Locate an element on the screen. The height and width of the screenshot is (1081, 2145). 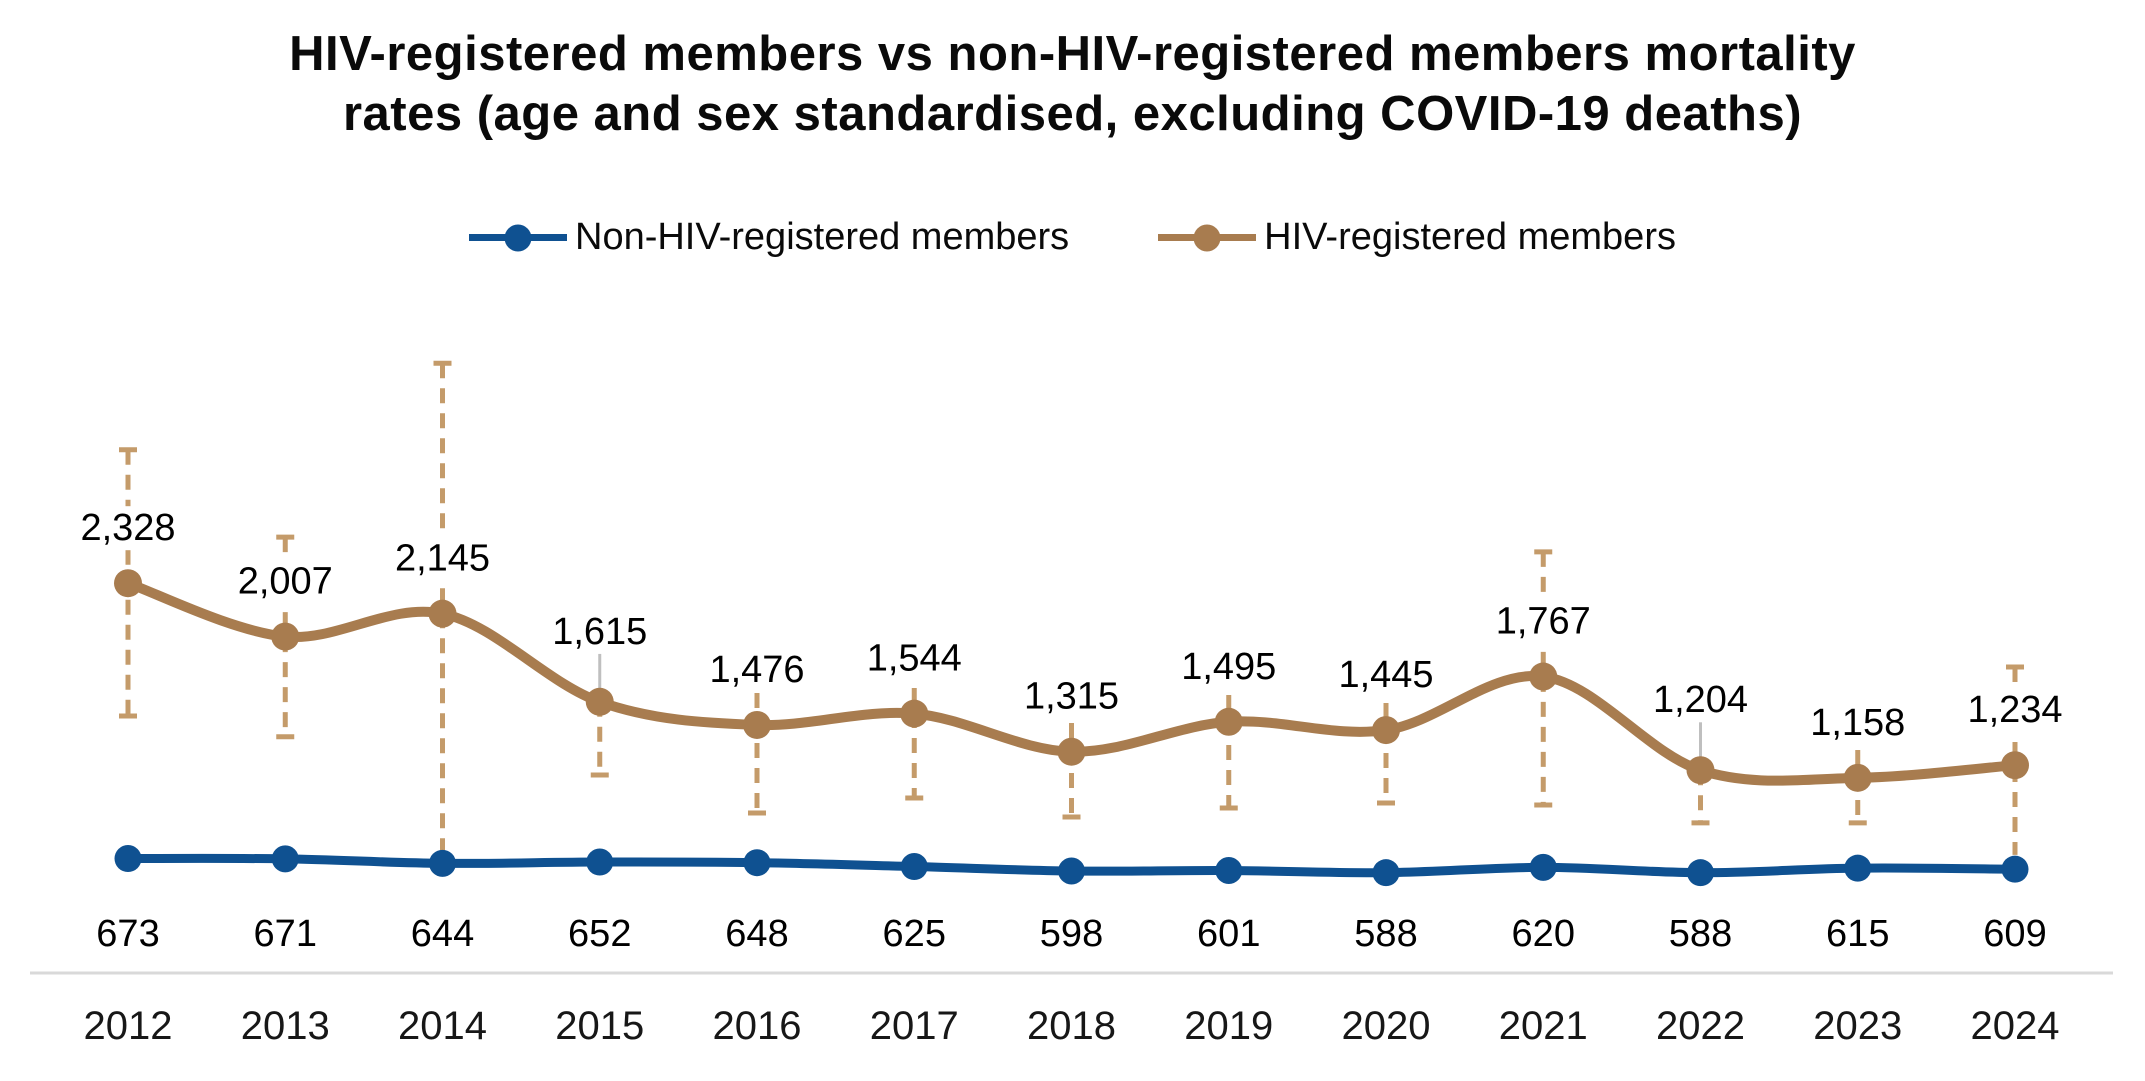
hiv-point-2016 is located at coordinates (757, 724).